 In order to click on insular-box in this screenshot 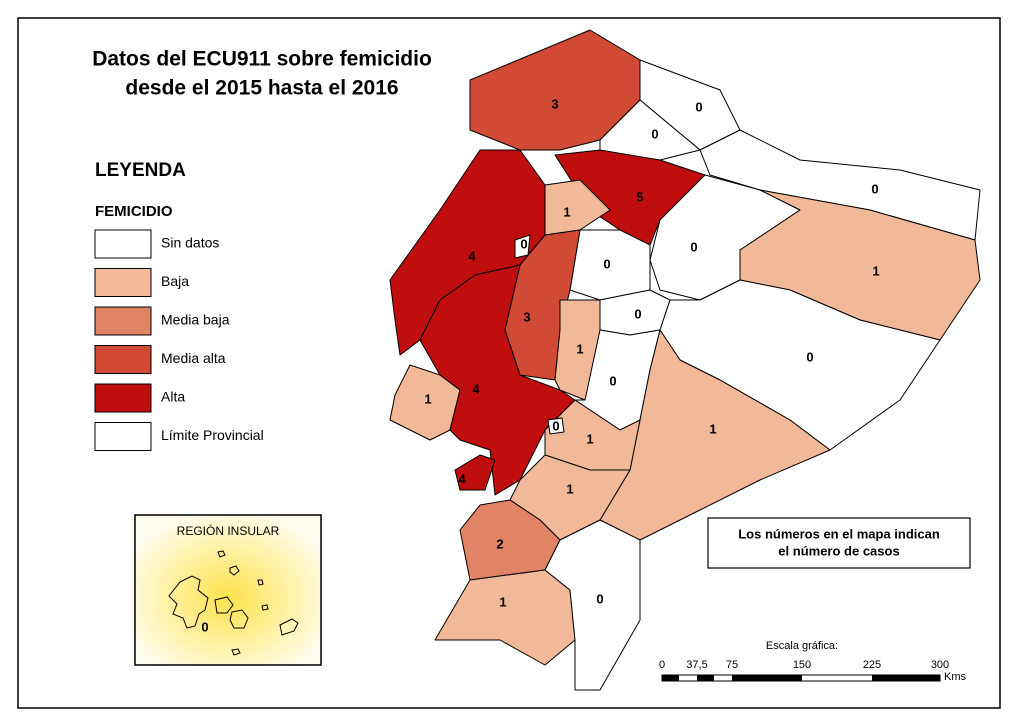, I will do `click(228, 590)`.